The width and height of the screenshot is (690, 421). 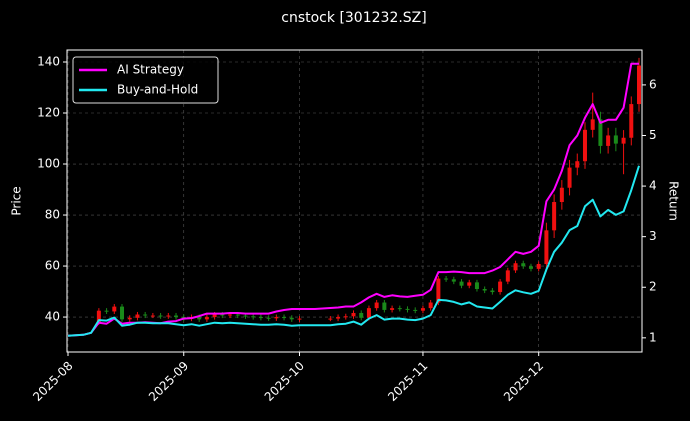 What do you see at coordinates (52, 317) in the screenshot?
I see `y-tick-label: 40` at bounding box center [52, 317].